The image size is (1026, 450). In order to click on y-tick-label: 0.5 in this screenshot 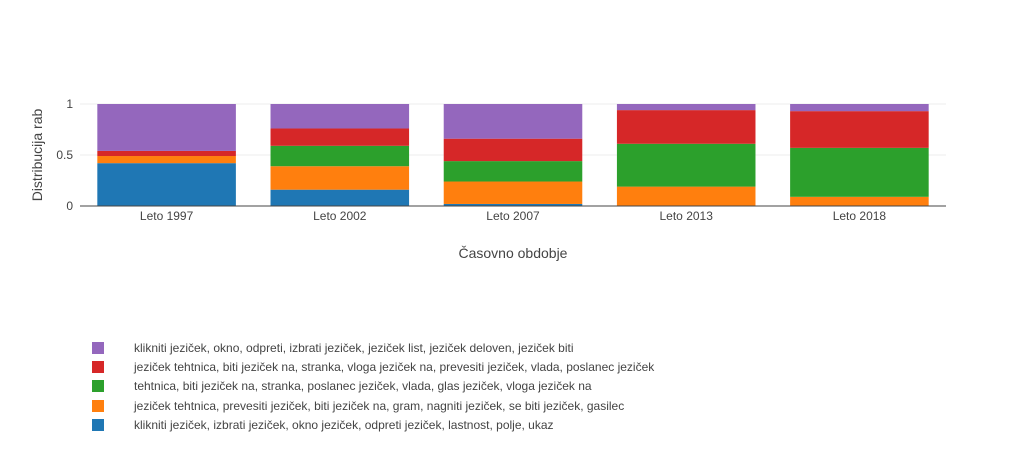, I will do `click(64, 155)`.